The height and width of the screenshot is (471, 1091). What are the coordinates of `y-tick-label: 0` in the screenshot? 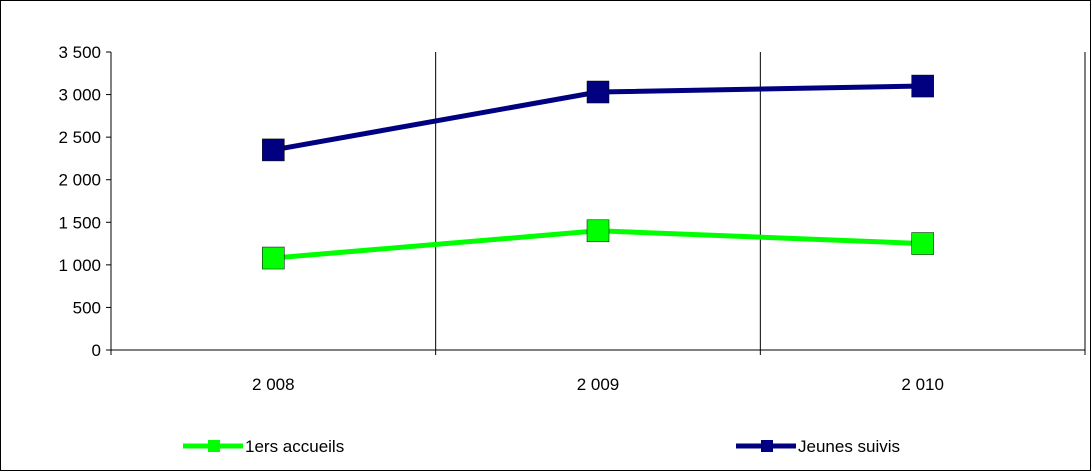 It's located at (96, 350).